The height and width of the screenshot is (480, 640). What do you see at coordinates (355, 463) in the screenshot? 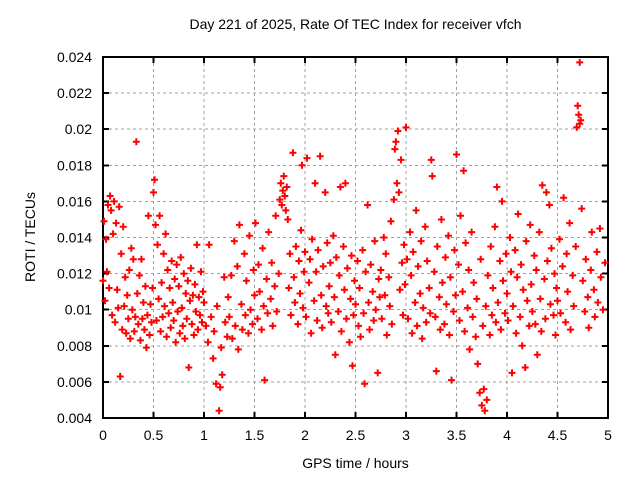
I see `x-axis-label: GPS time / hours` at bounding box center [355, 463].